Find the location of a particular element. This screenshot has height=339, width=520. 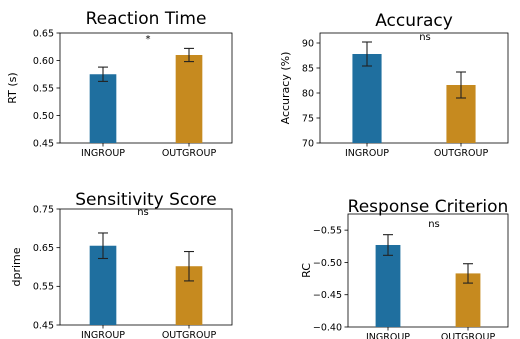

y-tick-label: 90 is located at coordinates (308, 43).